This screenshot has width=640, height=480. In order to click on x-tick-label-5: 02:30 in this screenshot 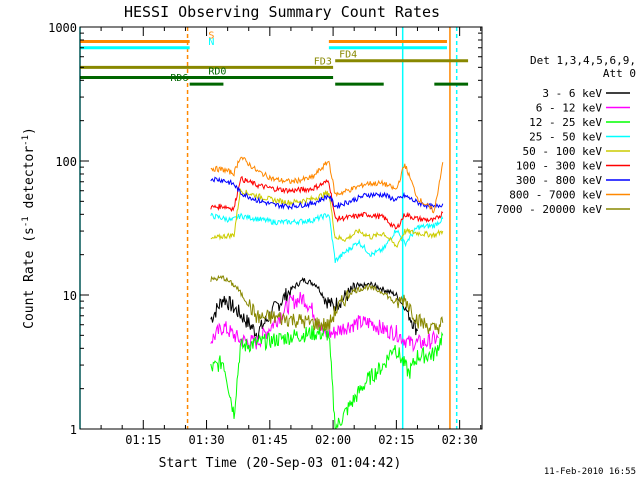, I will do `click(460, 440)`.